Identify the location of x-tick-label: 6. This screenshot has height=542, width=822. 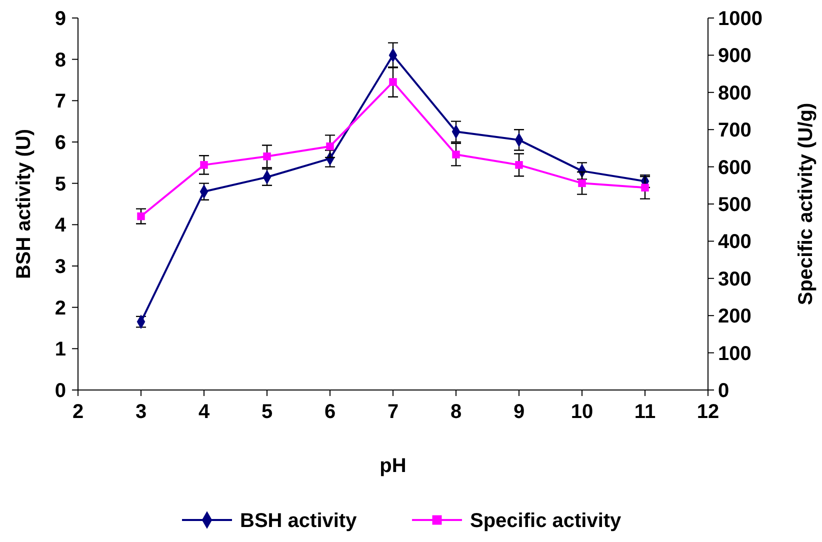
(330, 412).